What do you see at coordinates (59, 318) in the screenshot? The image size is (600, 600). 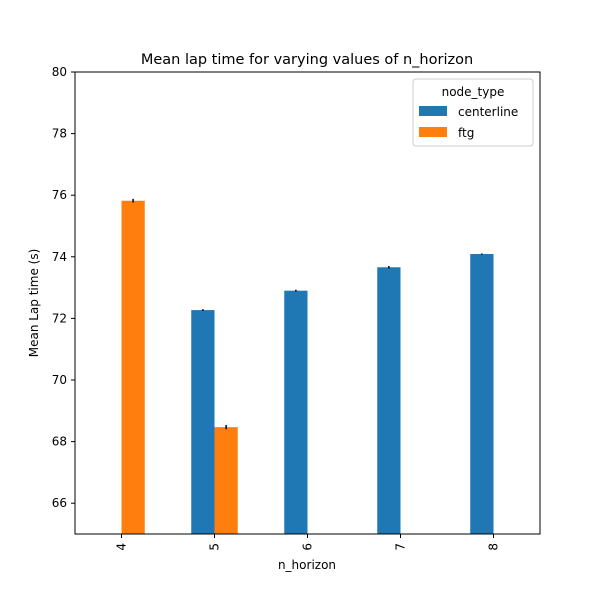 I see `y-tick-label: 72` at bounding box center [59, 318].